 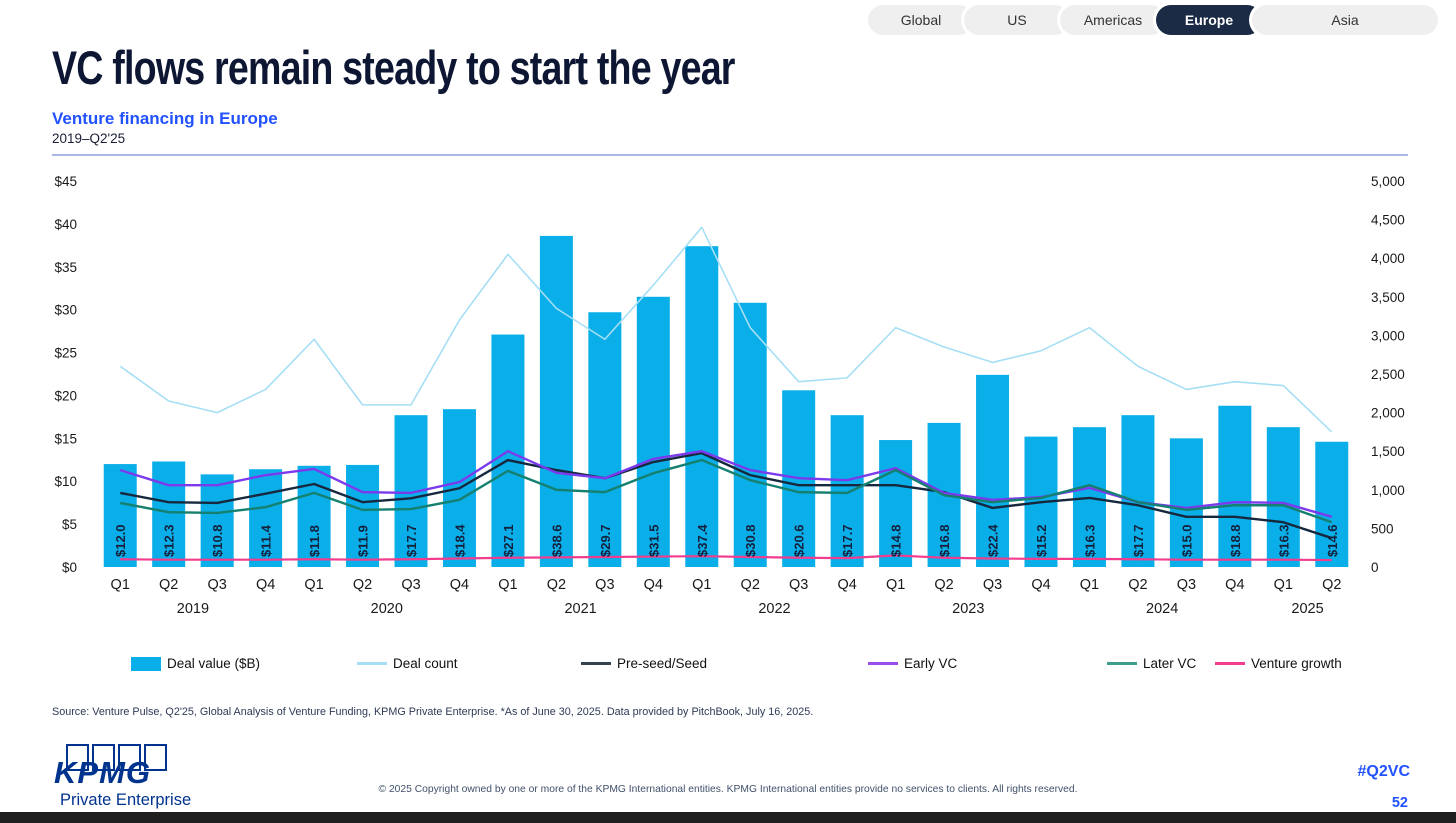 I want to click on right-axis-tick: 2,500, so click(x=1388, y=374).